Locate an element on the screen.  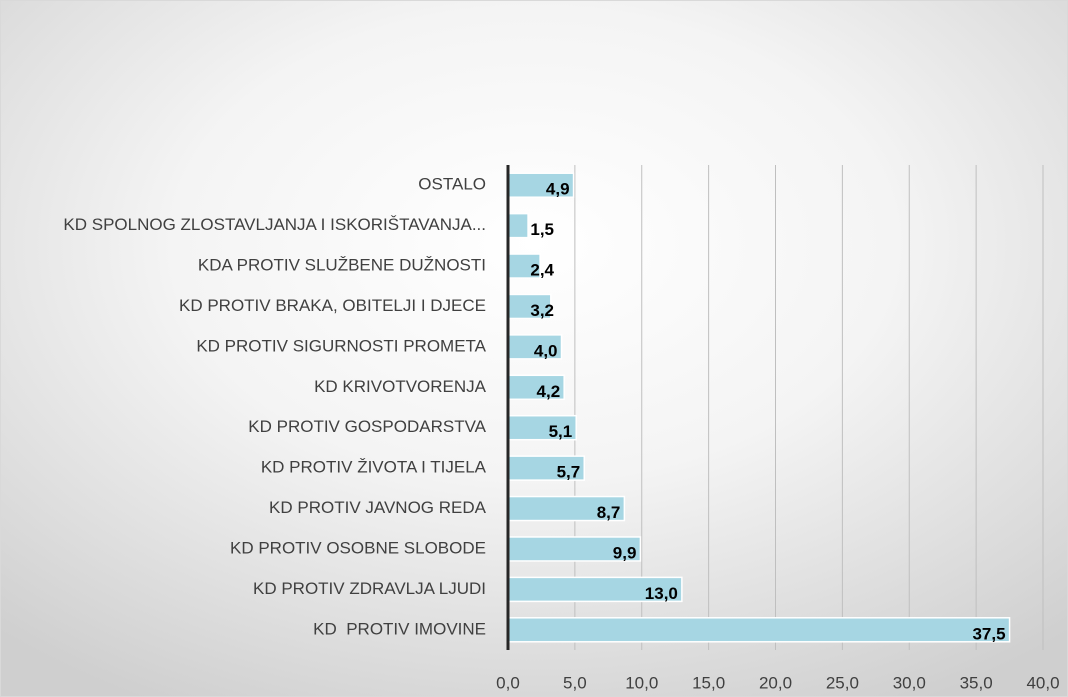
y-tick-label: KD PROTIV BRAKA, OBITELJI I DJECE is located at coordinates (332, 305).